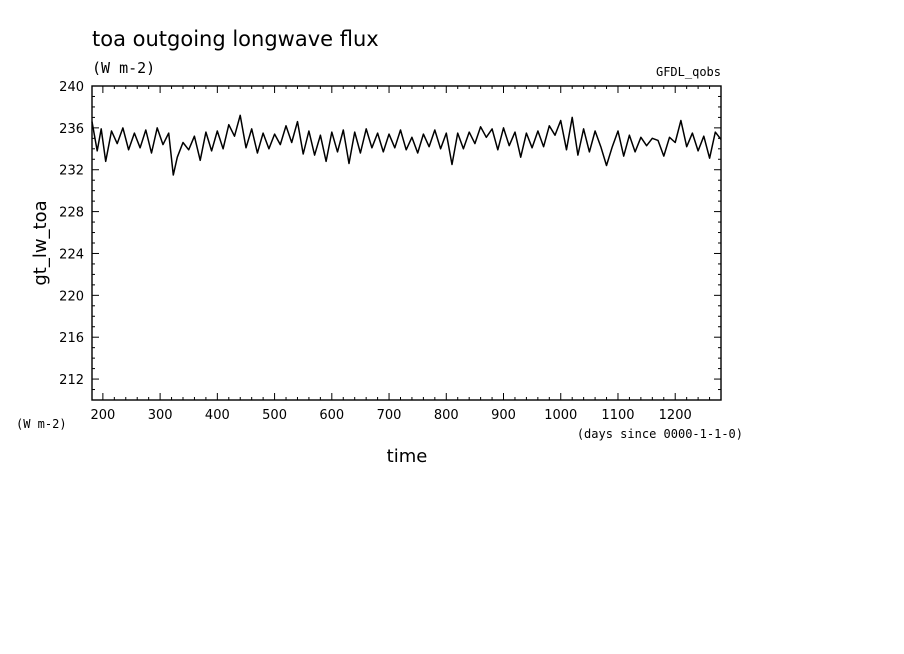 This screenshot has width=904, height=654. Describe the element at coordinates (235, 39) in the screenshot. I see `chart-title: toa outgoing longwave flux` at that location.